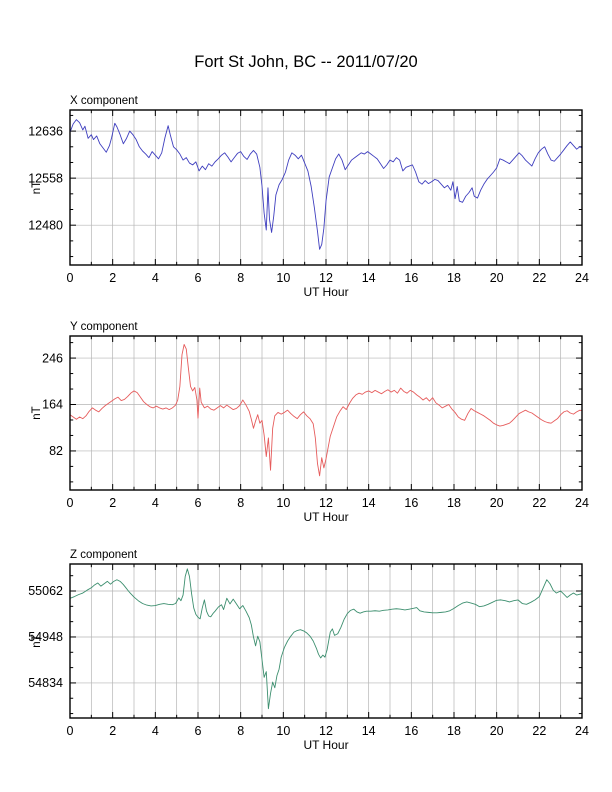  What do you see at coordinates (52, 358) in the screenshot?
I see `y-tick-label: 246` at bounding box center [52, 358].